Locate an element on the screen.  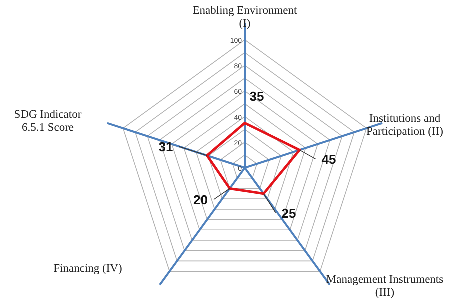
data-label: 45 is located at coordinates (329, 160).